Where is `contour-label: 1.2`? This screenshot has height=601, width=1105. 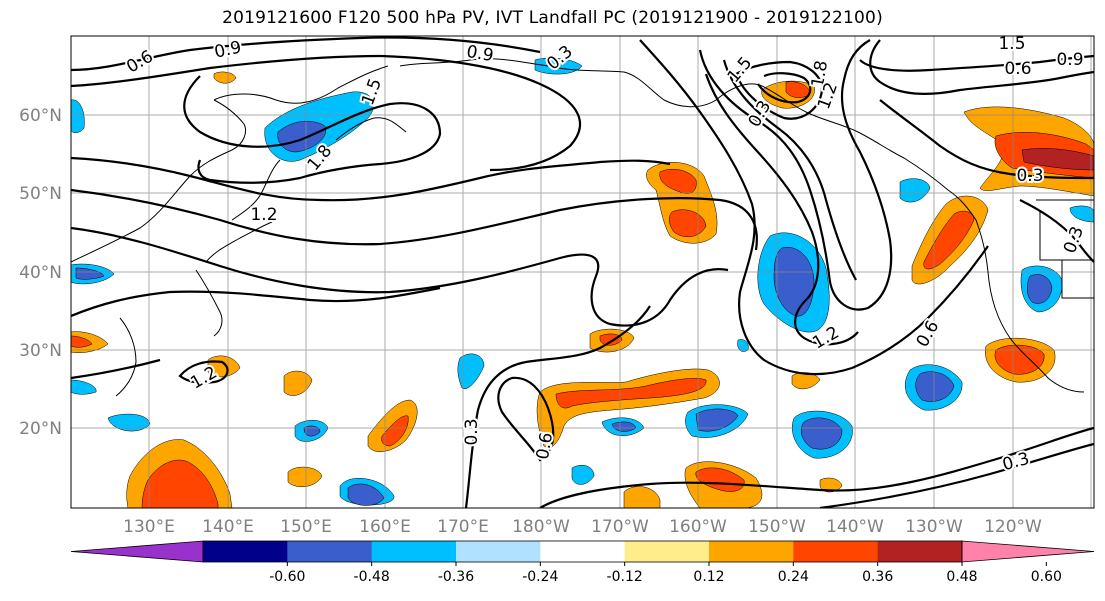 contour-label: 1.2 is located at coordinates (263, 215).